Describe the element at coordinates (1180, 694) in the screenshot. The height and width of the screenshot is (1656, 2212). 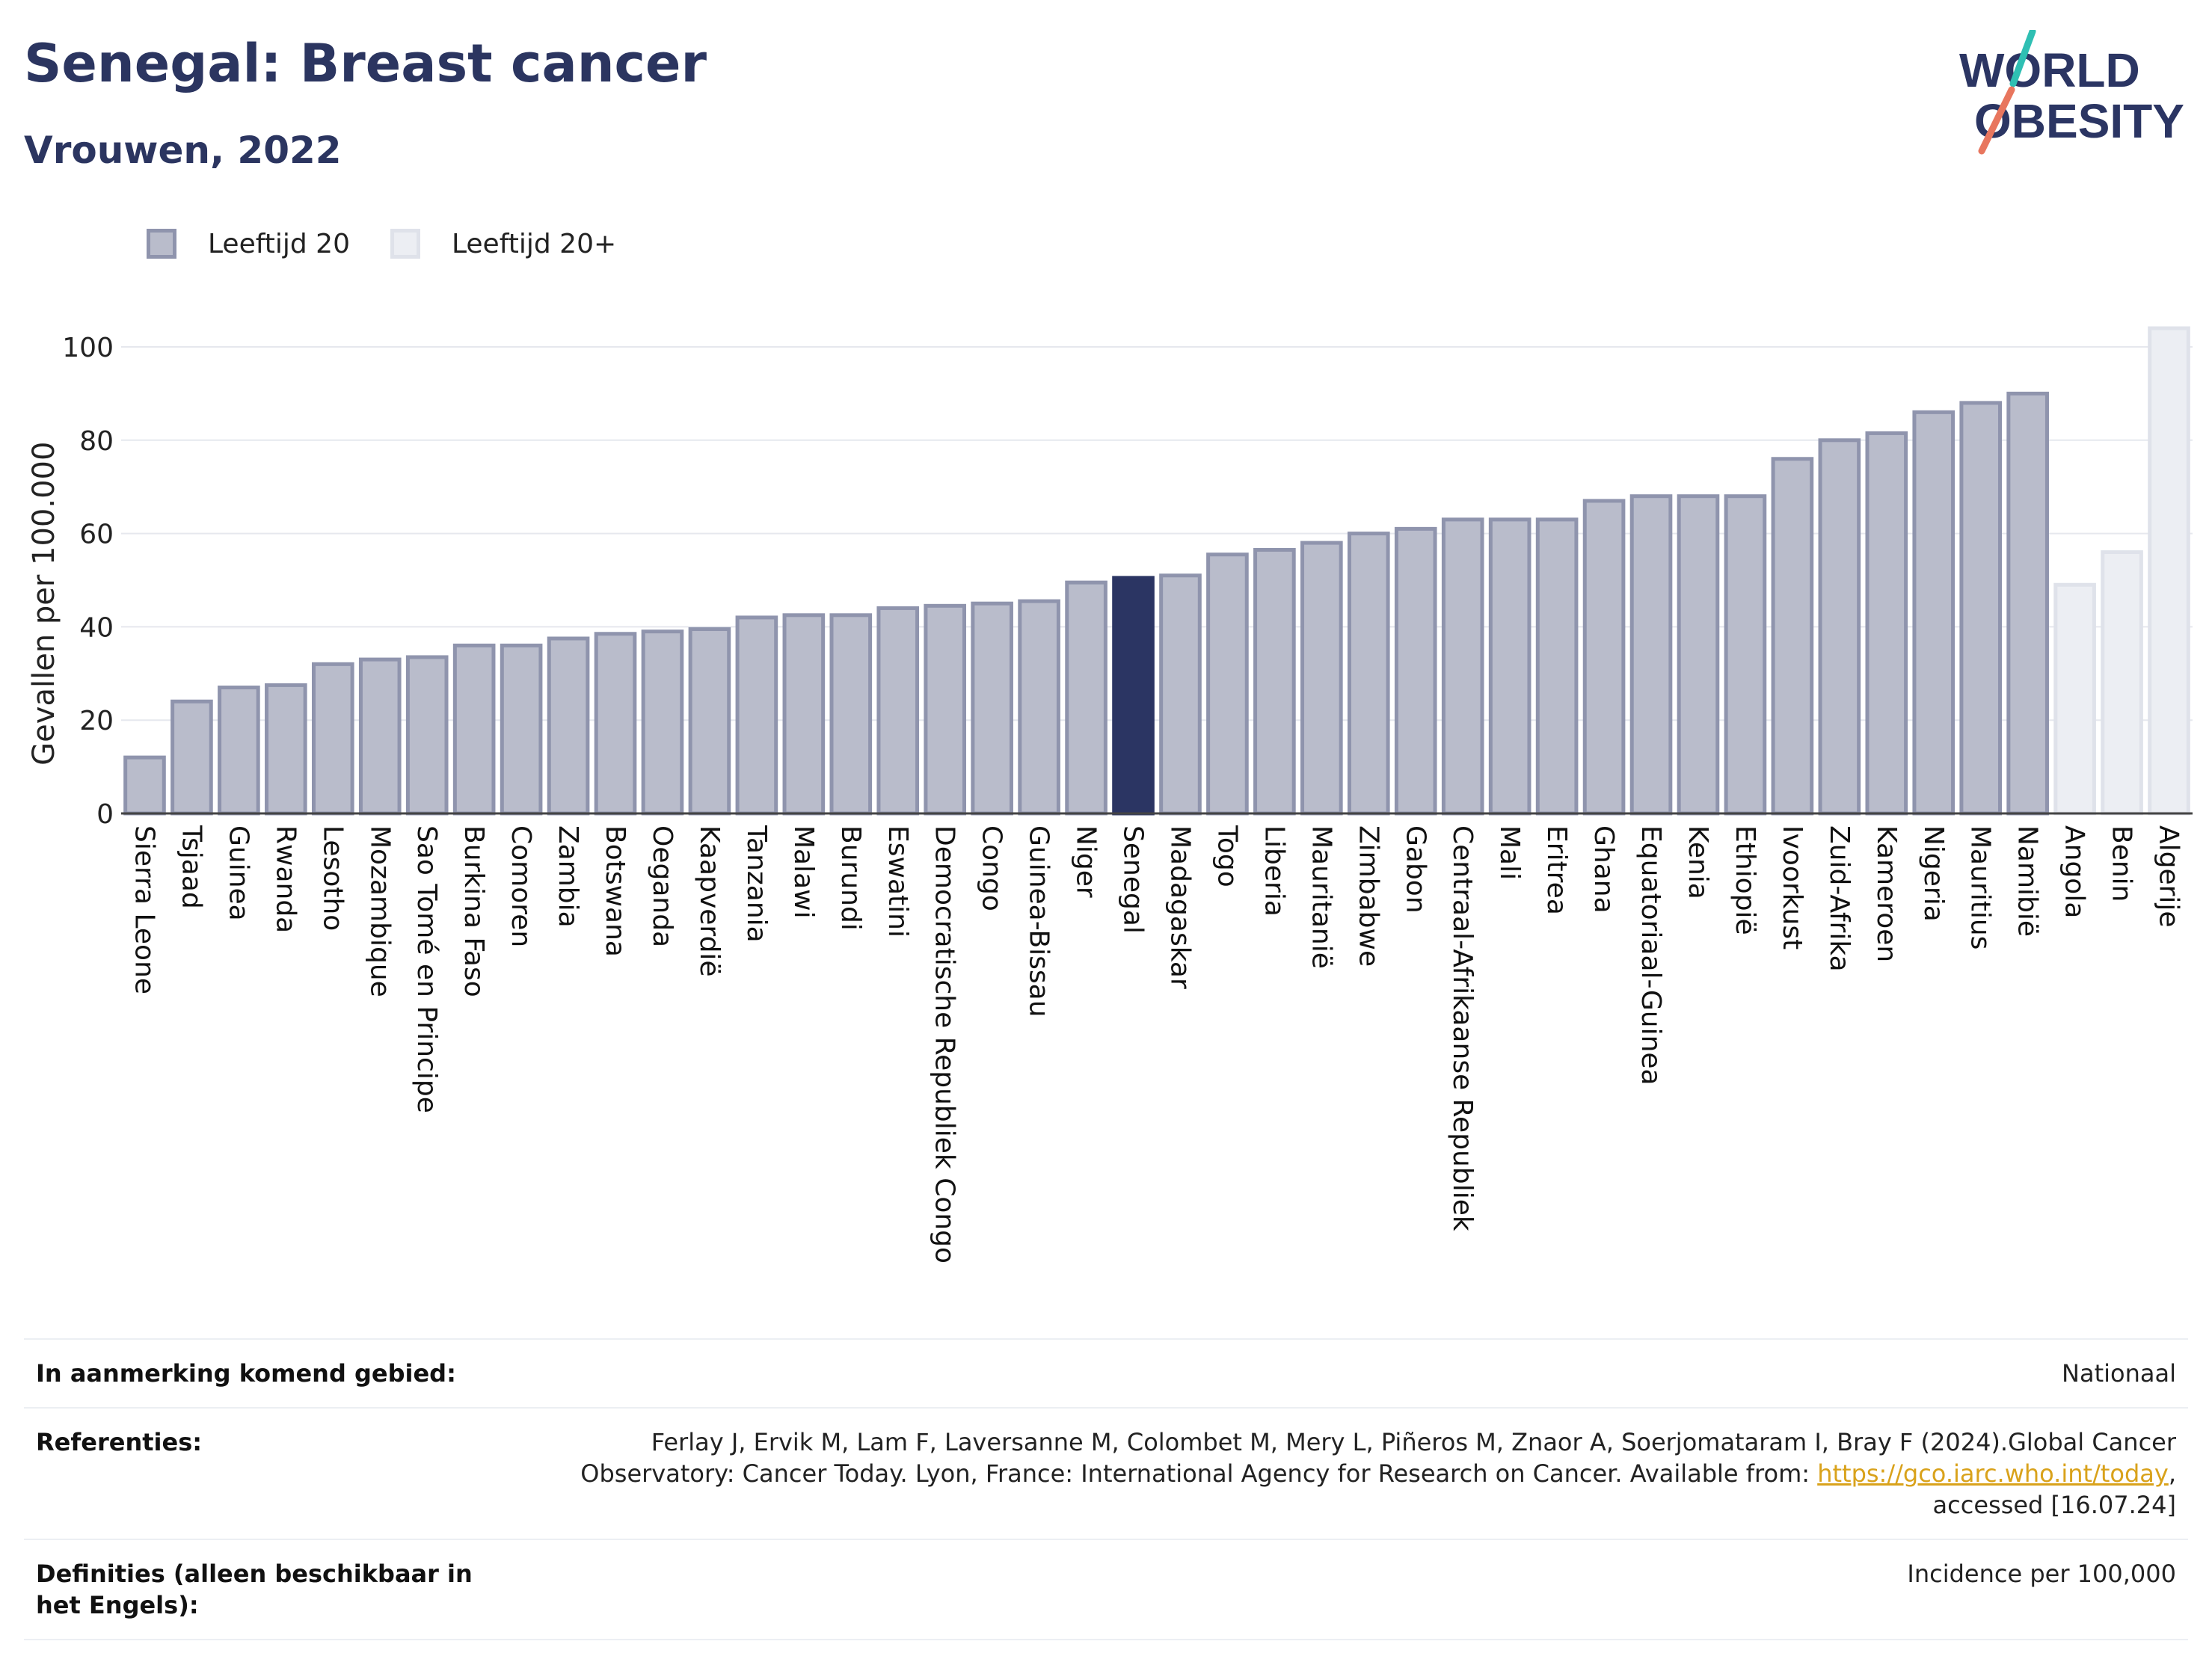
I see `bar-madagaskar` at that location.